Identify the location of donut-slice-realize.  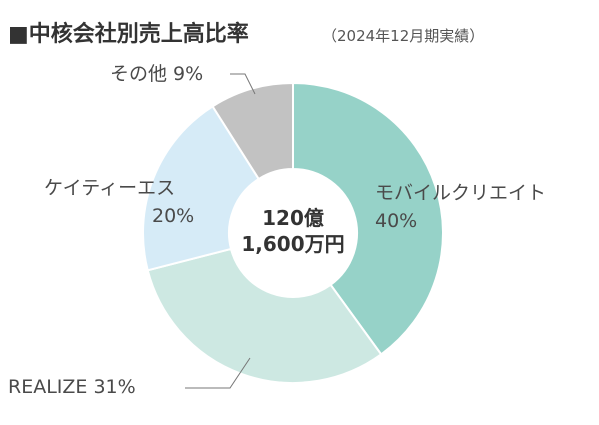
(264, 315).